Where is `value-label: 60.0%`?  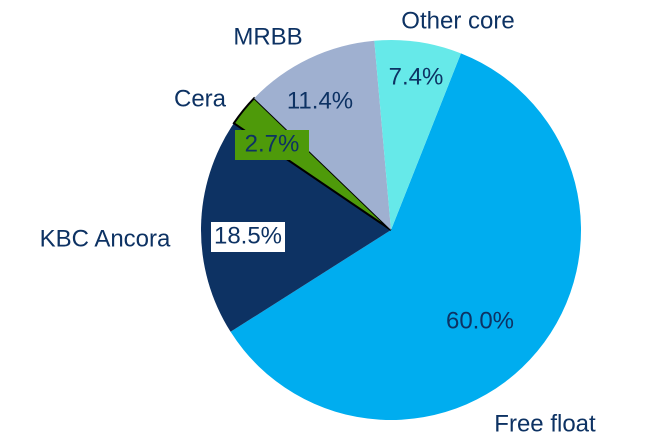
value-label: 60.0% is located at coordinates (480, 320).